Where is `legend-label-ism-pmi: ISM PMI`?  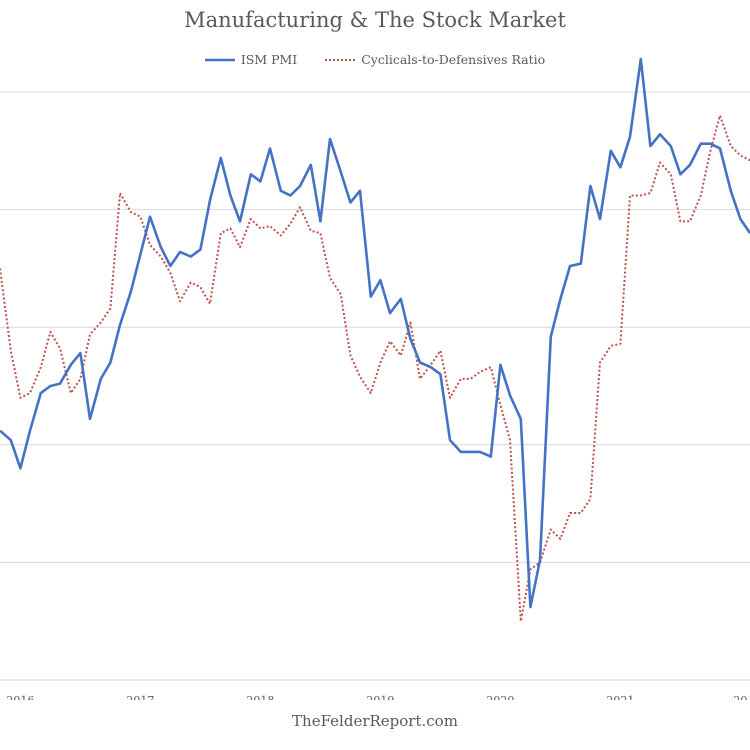 legend-label-ism-pmi: ISM PMI is located at coordinates (269, 59).